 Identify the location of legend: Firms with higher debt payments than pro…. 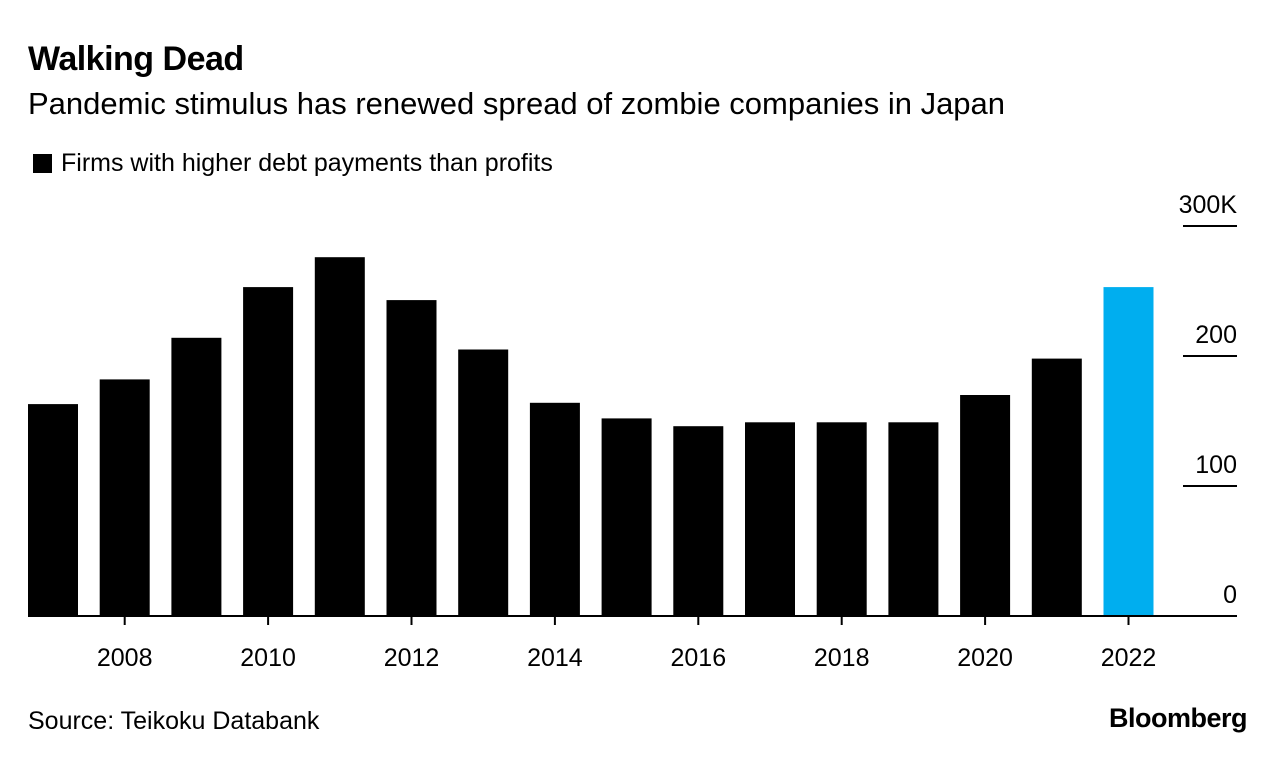
(293, 163).